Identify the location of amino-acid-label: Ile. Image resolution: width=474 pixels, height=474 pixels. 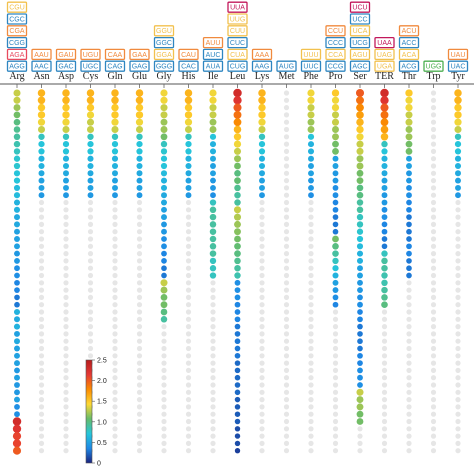
(213, 76).